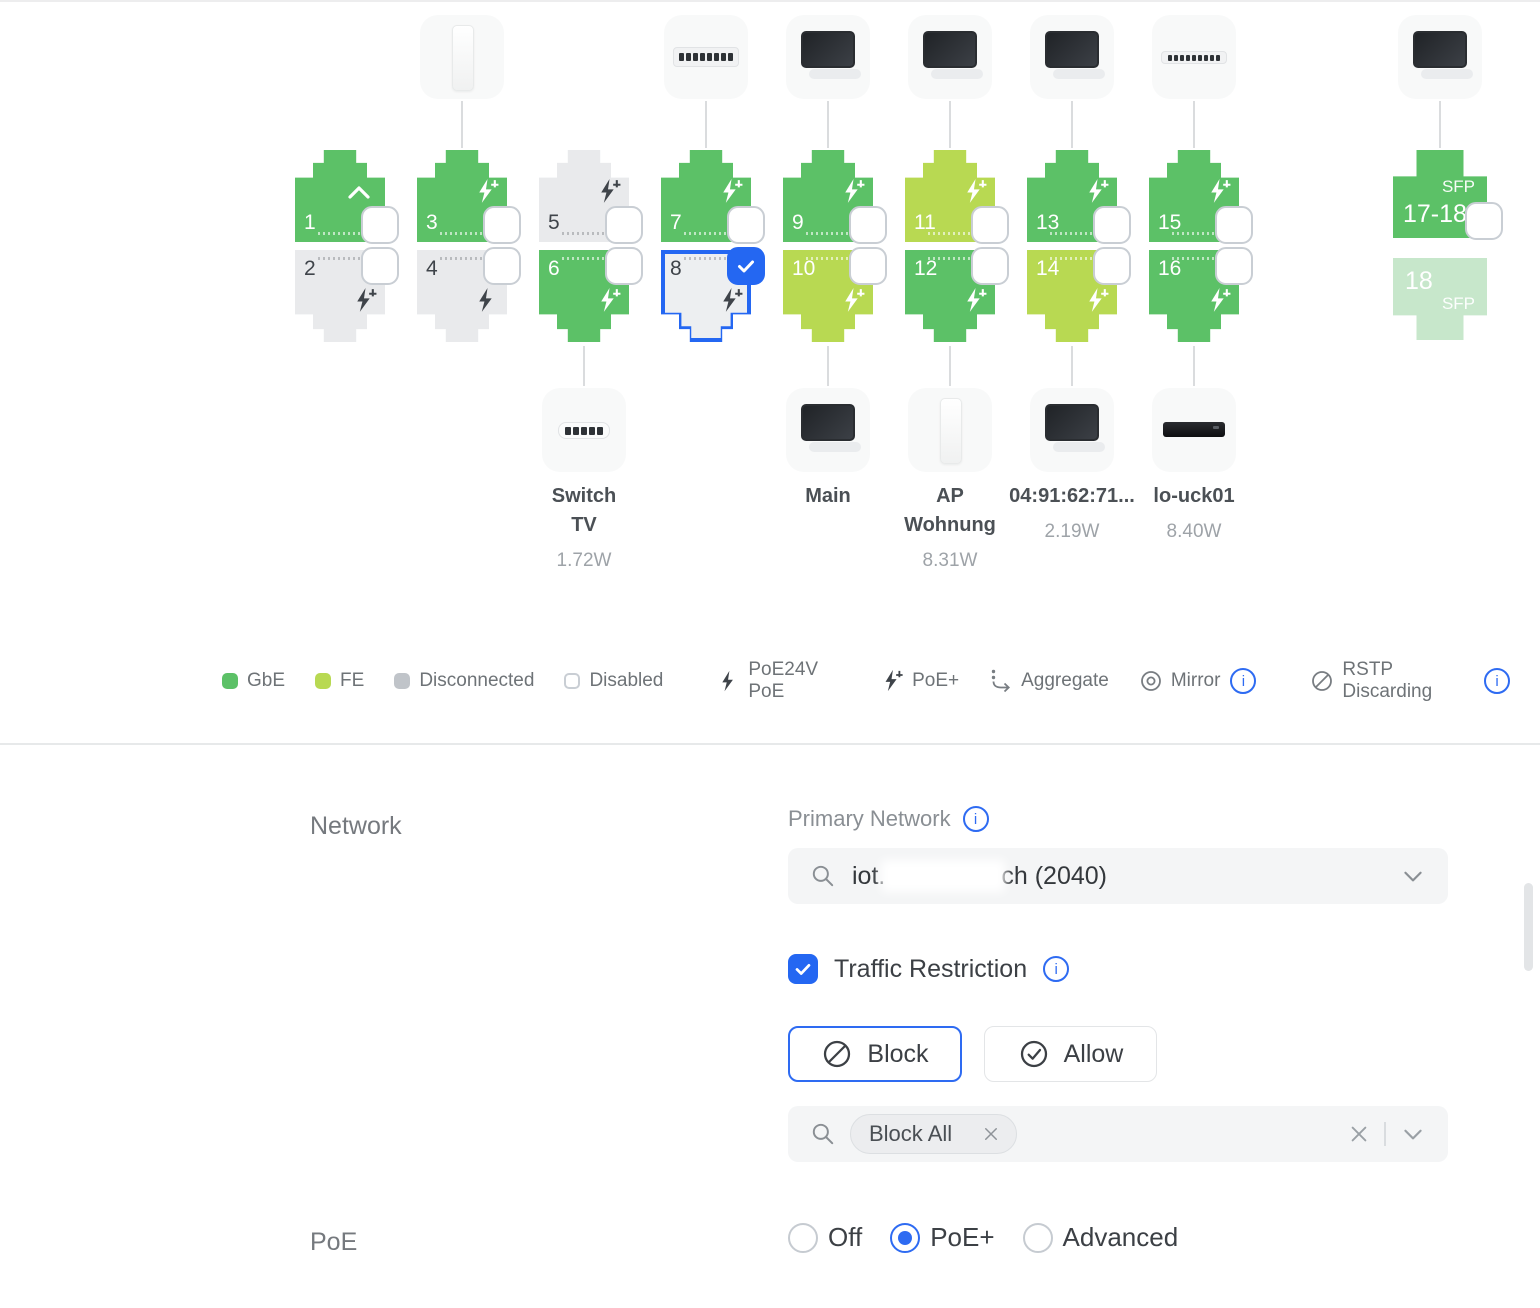  Describe the element at coordinates (868, 225) in the screenshot. I see `port-9-checkbox` at that location.